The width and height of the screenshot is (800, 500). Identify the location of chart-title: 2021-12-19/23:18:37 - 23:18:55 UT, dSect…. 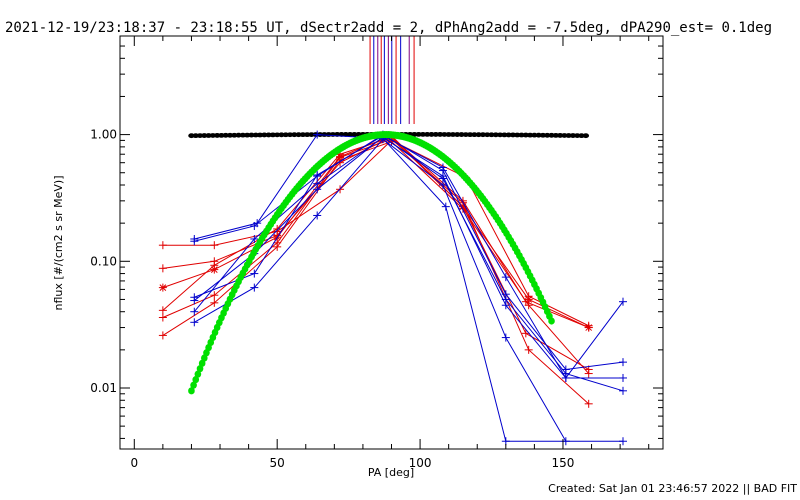
(388, 28).